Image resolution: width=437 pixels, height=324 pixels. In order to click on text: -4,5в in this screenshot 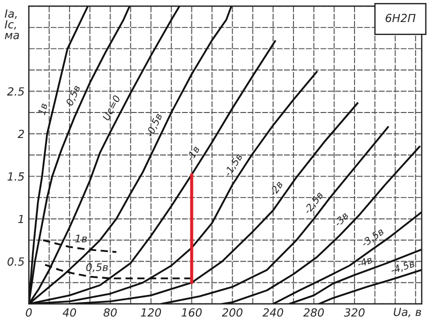, I will do `click(403, 267)`.